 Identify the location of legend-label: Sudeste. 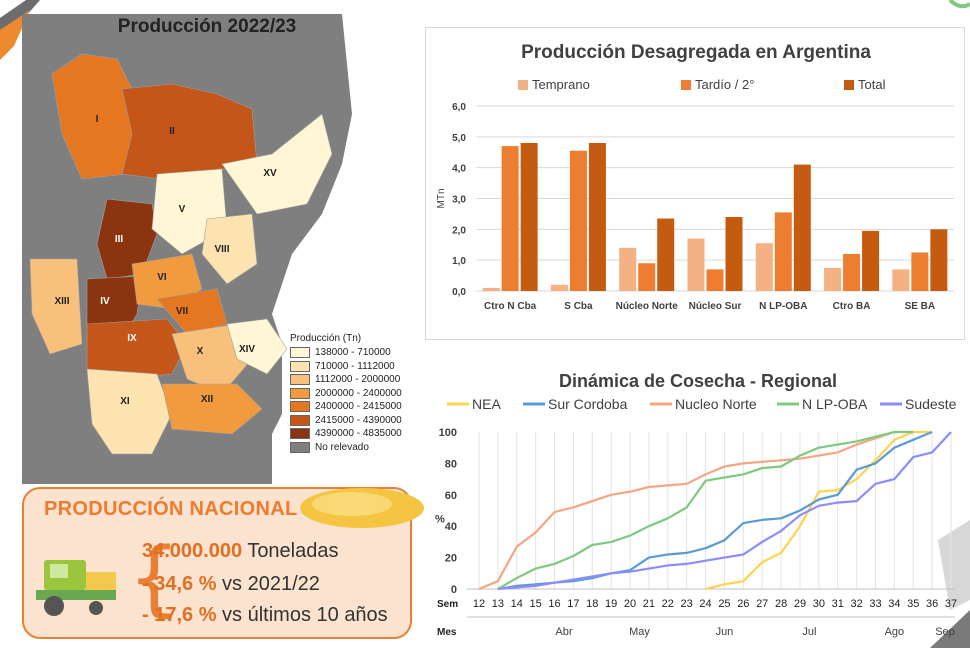
(931, 404).